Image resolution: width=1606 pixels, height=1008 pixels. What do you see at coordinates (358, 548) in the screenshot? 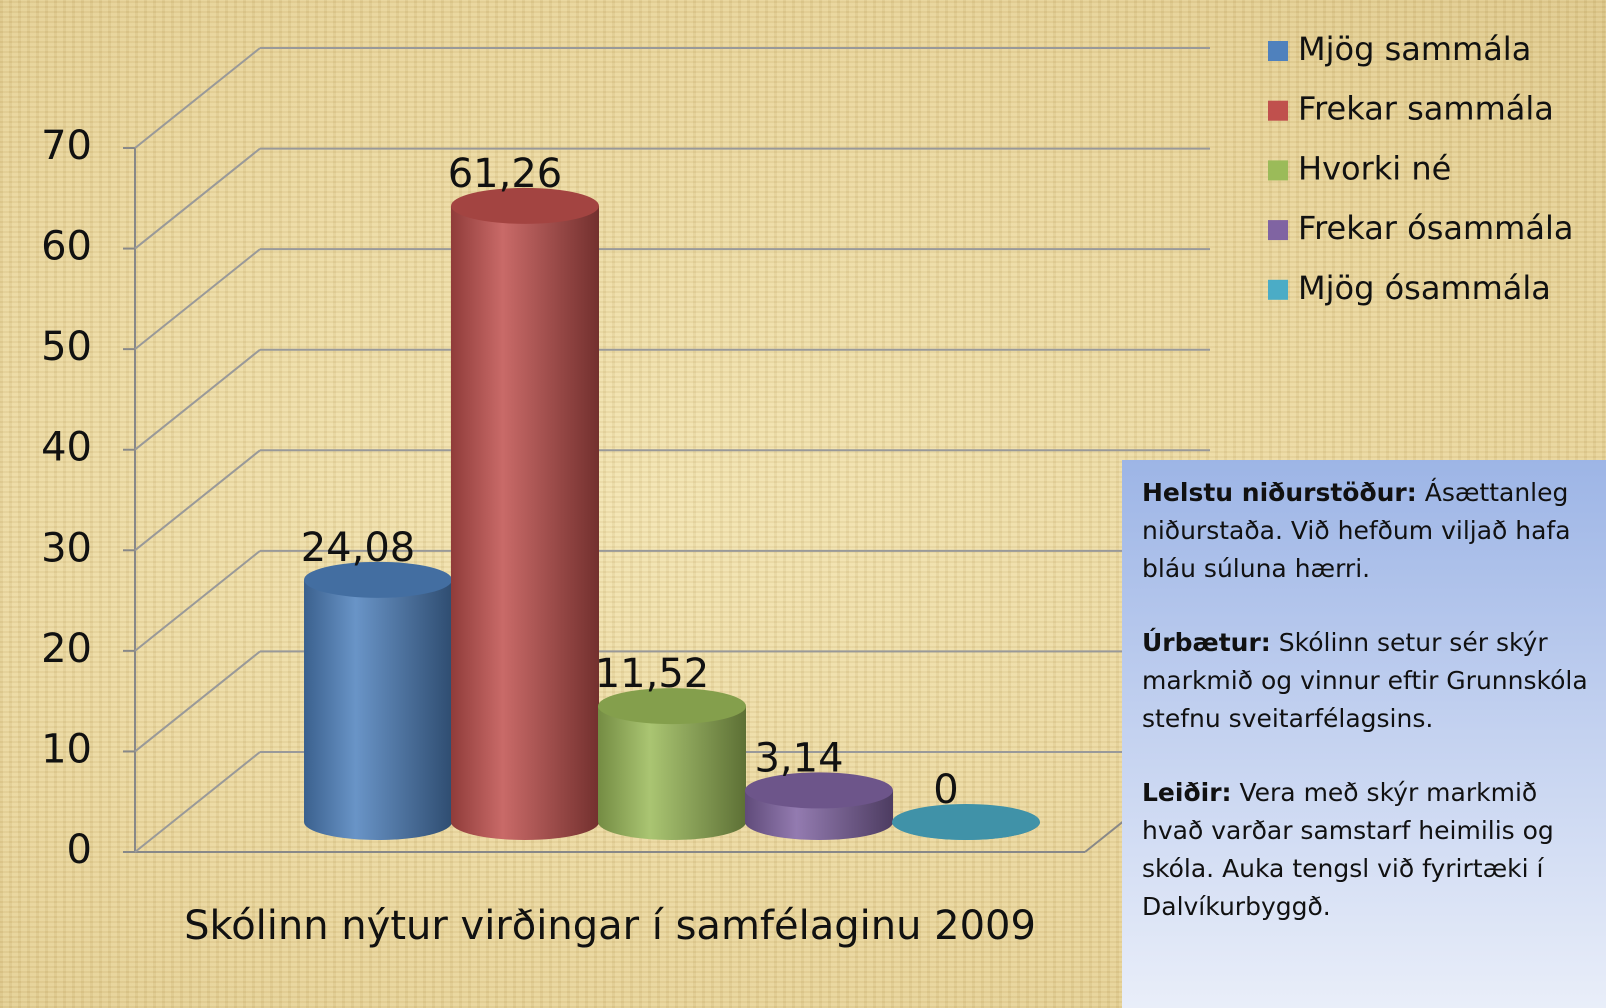
I see `value-label: 24,08` at bounding box center [358, 548].